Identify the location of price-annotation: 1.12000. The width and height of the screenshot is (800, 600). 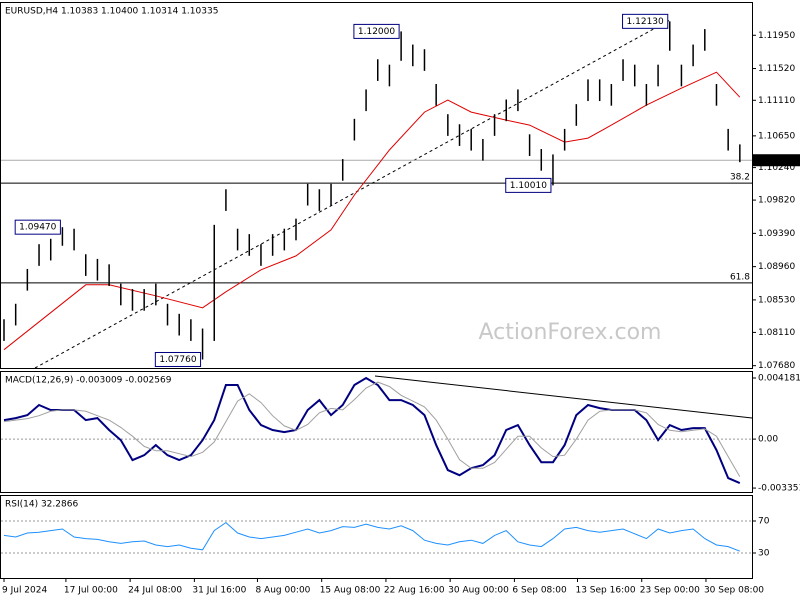
(376, 32).